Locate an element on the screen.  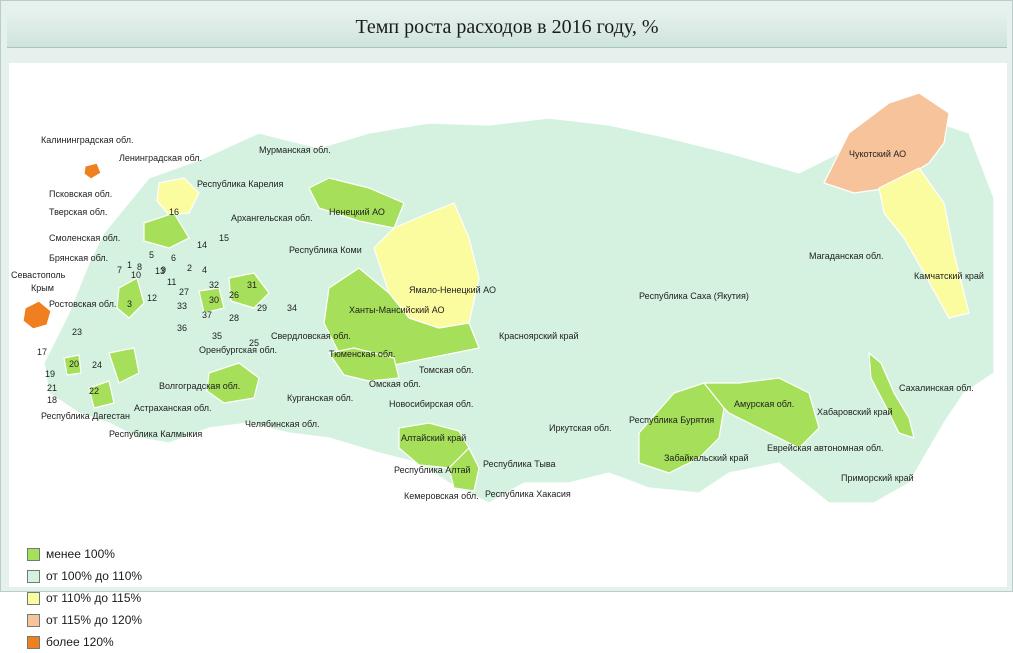
label-tver: Тверская обл. is located at coordinates (78, 212).